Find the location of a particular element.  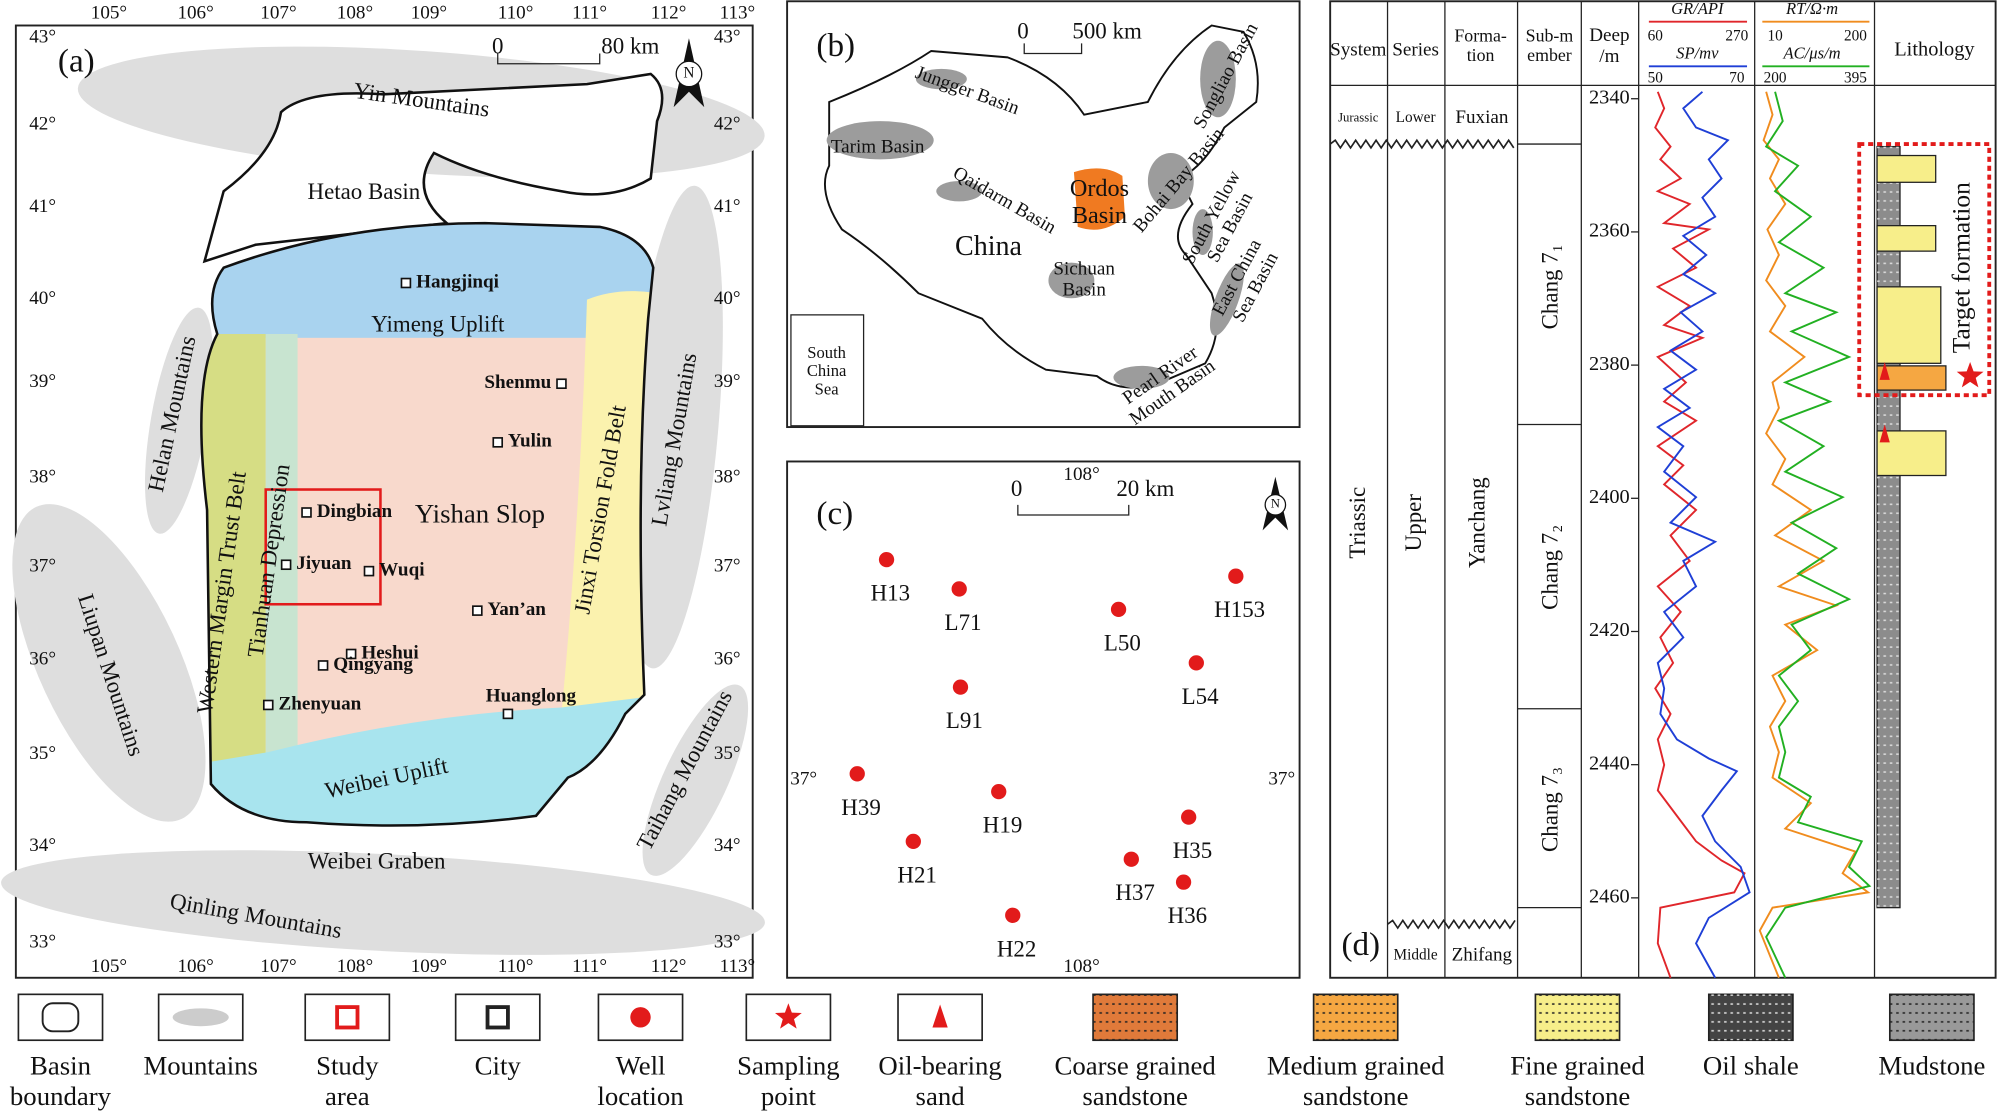

fine-sandstone is located at coordinates (1909, 325).